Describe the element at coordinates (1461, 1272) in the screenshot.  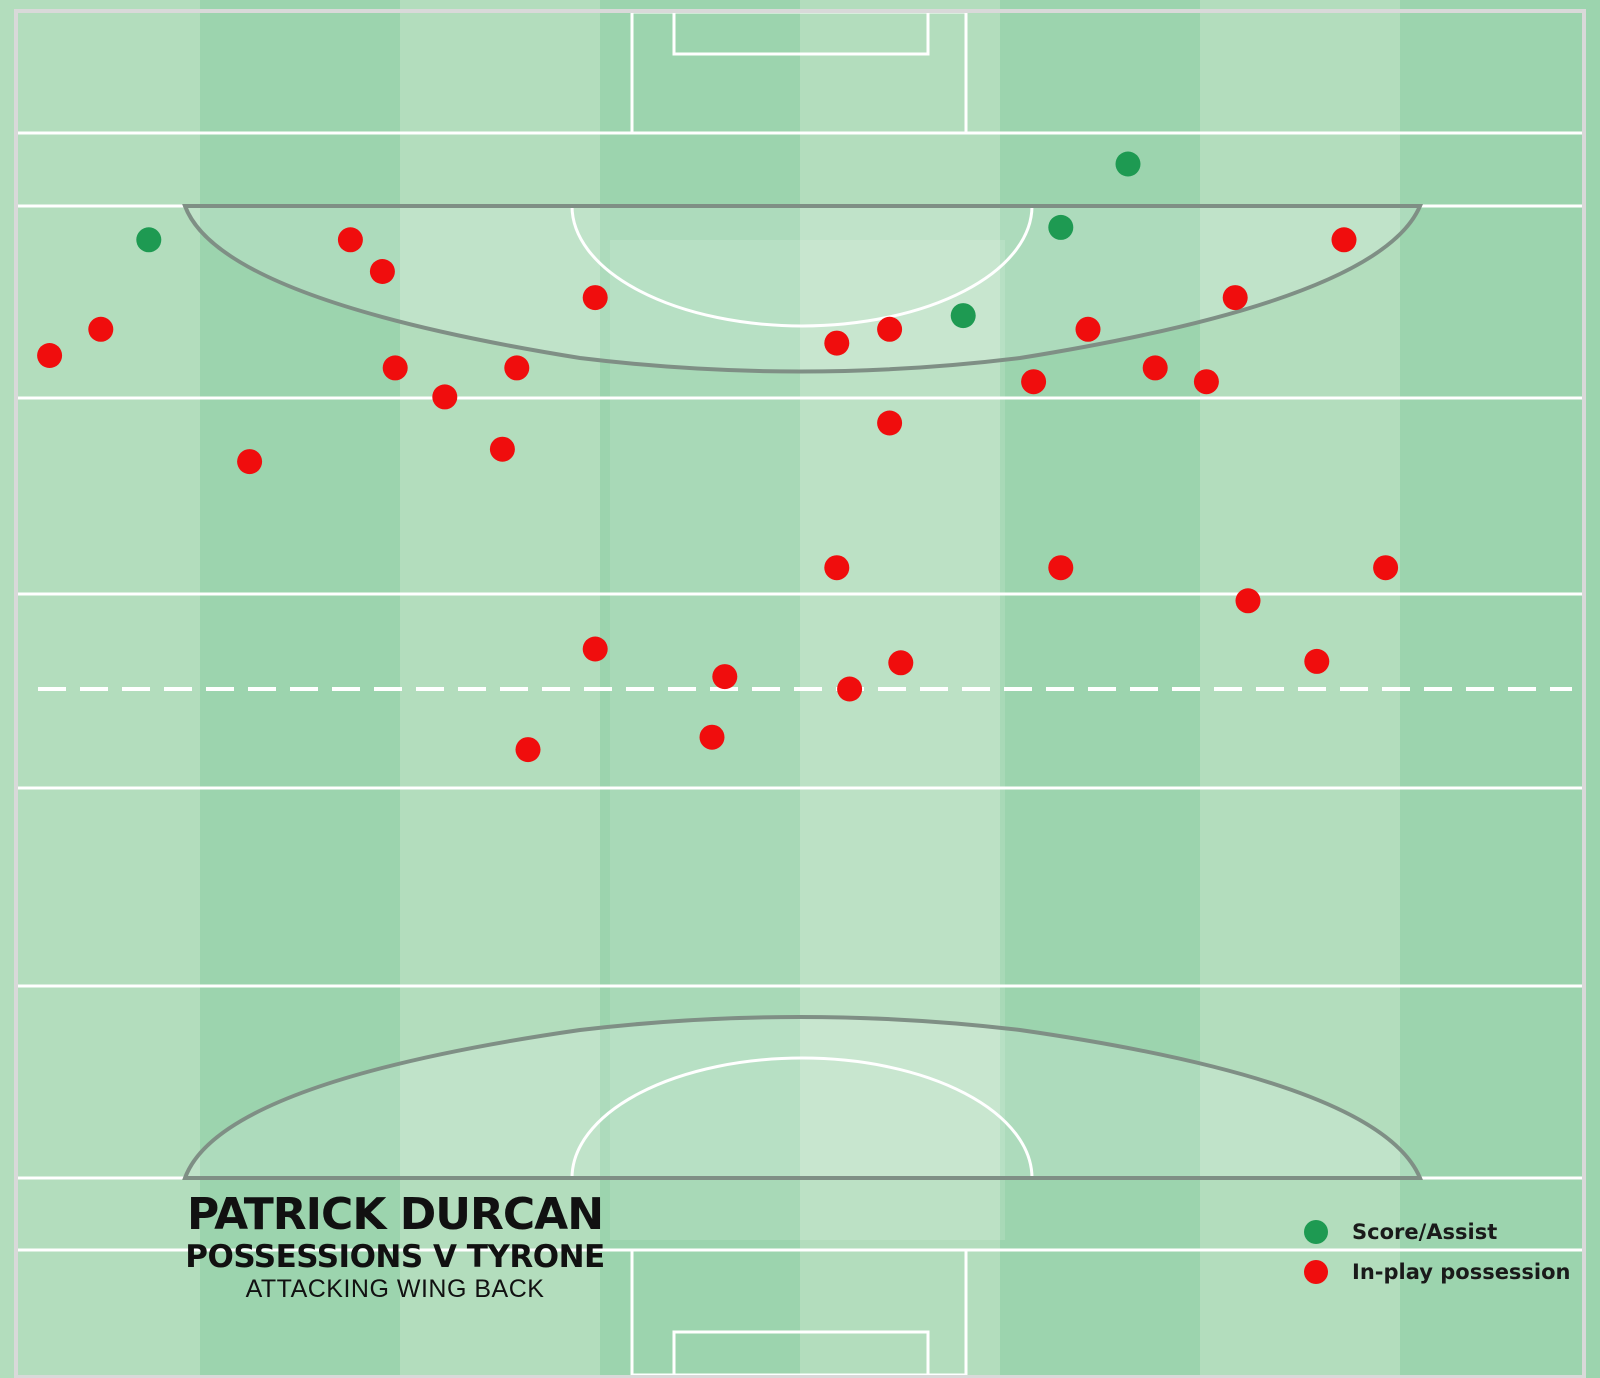
I see `legend-possession-label: In-play possession` at that location.